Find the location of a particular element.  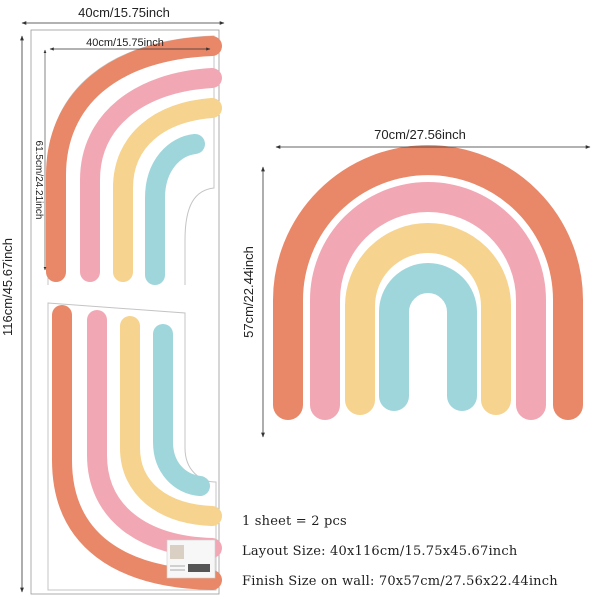

top-stripe-yellow is located at coordinates (167, 190).